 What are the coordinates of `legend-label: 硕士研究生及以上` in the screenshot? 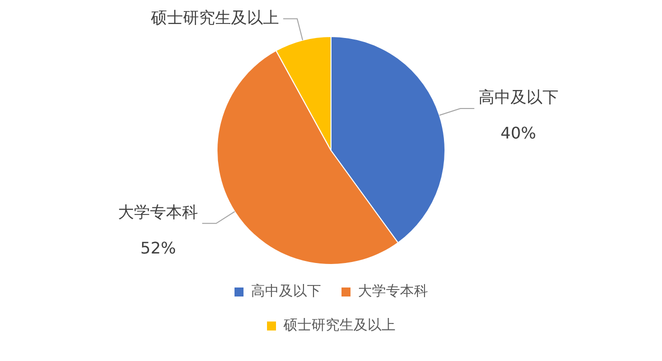 It's located at (339, 326).